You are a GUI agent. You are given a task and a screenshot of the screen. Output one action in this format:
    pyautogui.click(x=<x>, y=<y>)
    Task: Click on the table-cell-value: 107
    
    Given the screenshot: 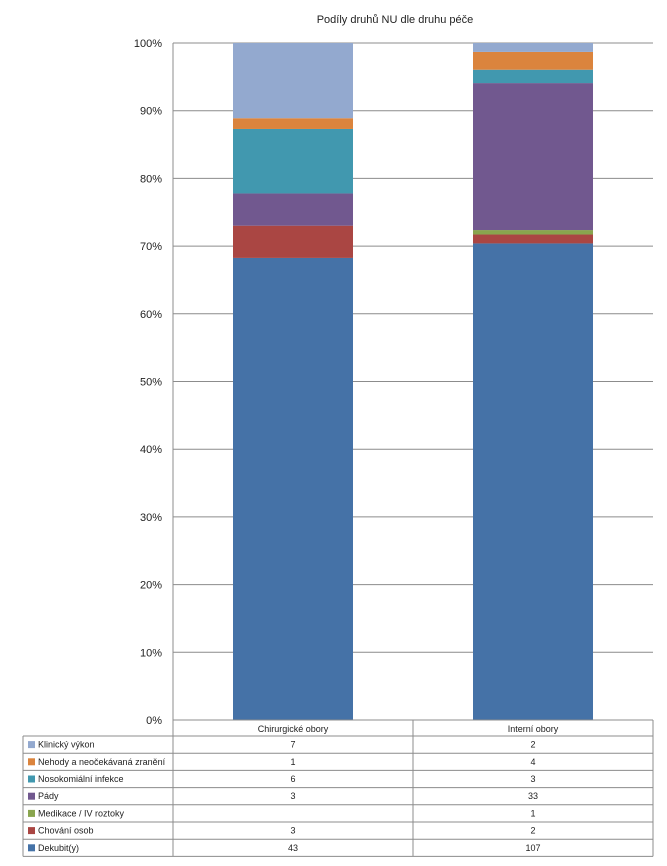 What is the action you would take?
    pyautogui.click(x=532, y=848)
    